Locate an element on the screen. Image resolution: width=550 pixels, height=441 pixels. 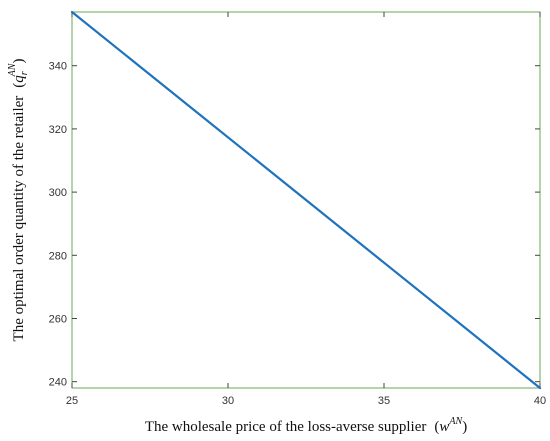
x-axis-label-symbol: w is located at coordinates (444, 427).